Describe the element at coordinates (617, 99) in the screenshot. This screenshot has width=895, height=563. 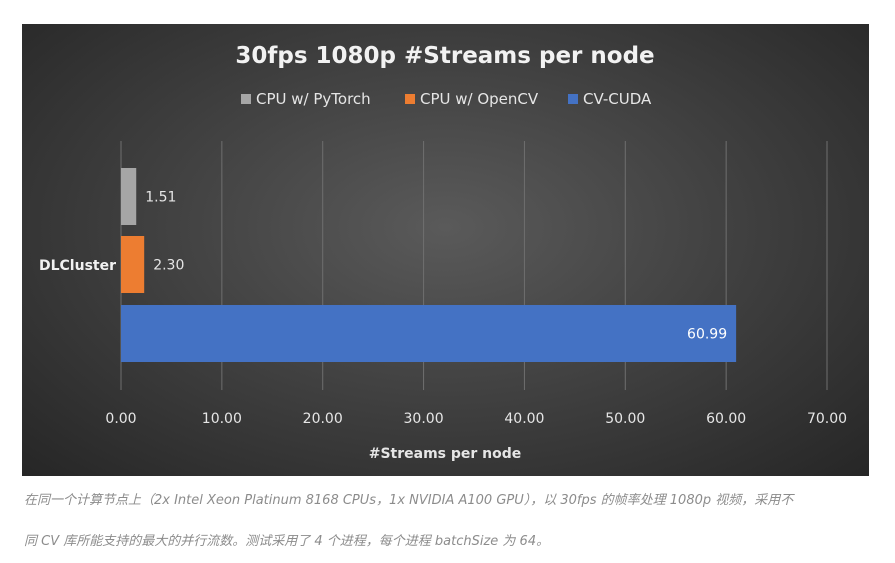
I see `legend-label: CV-CUDA` at that location.